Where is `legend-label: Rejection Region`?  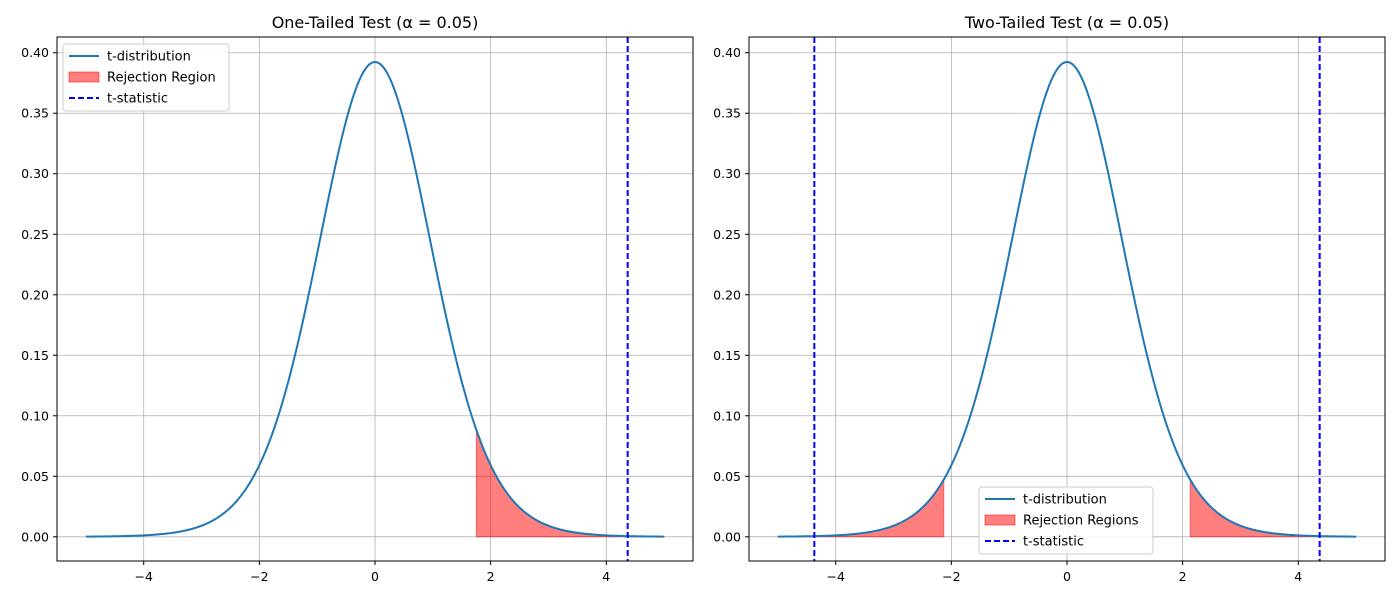
legend-label: Rejection Region is located at coordinates (161, 78).